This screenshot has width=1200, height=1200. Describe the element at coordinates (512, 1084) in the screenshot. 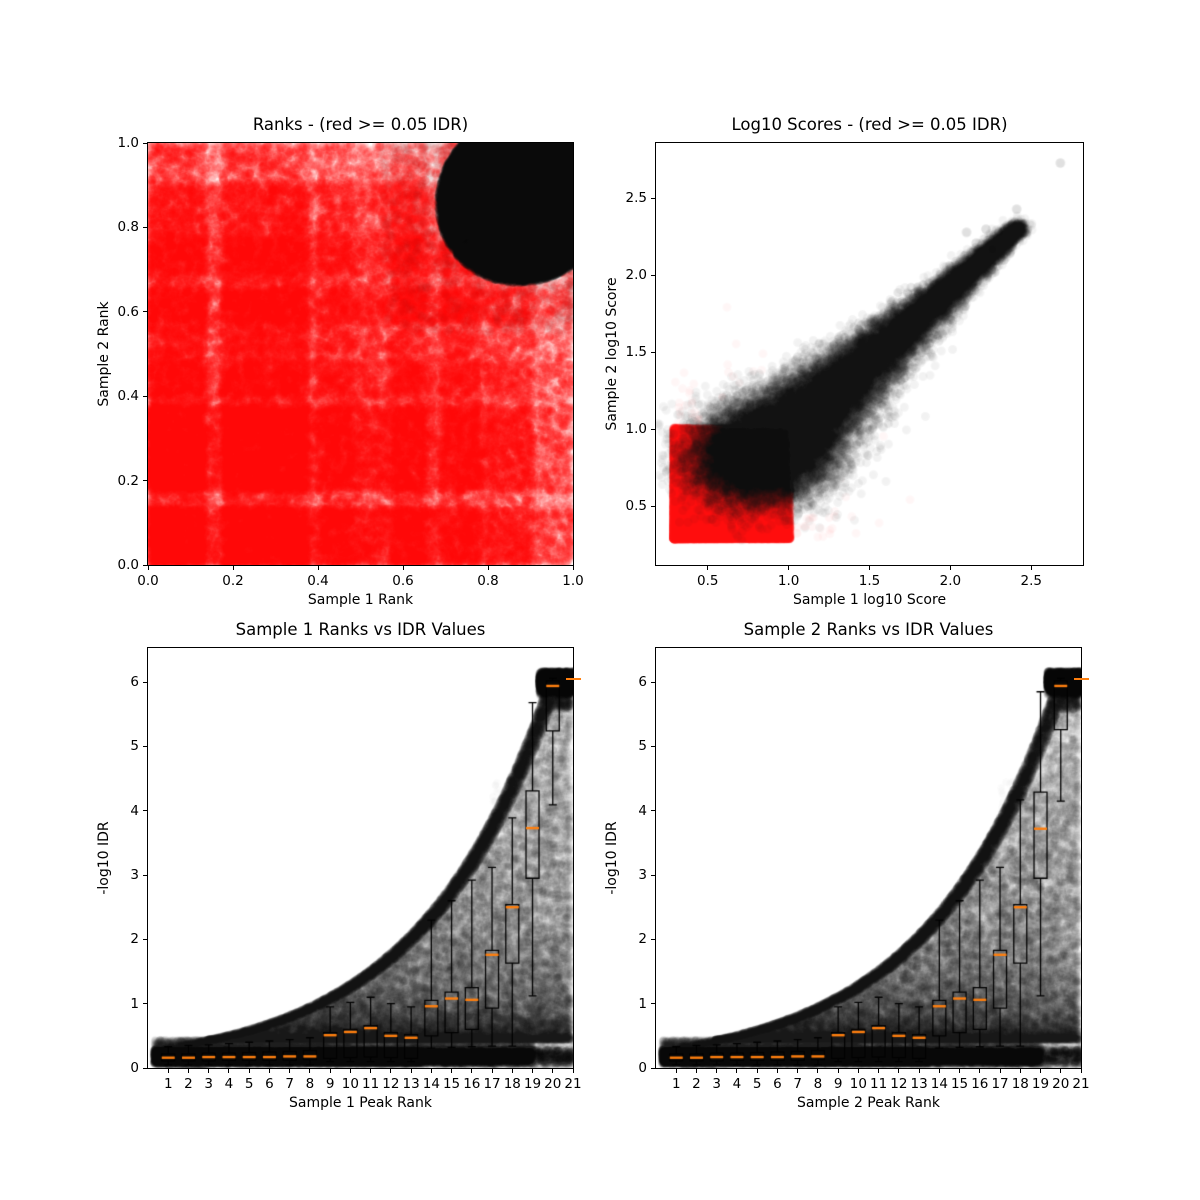

I see `x-tick-label: 18` at that location.